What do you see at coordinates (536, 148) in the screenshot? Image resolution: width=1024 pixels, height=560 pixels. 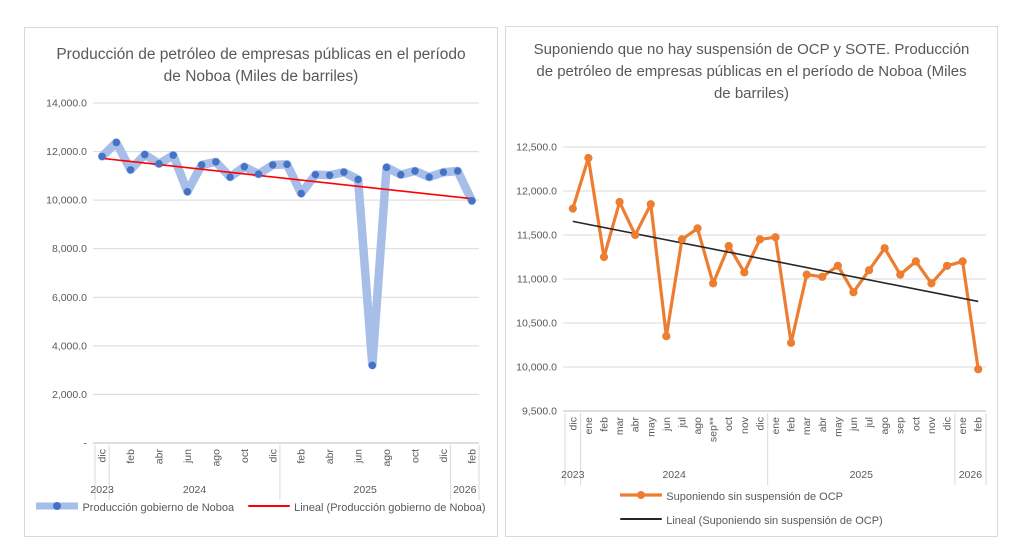 I see `y-axis-tick-label: 12,500.0` at bounding box center [536, 148].